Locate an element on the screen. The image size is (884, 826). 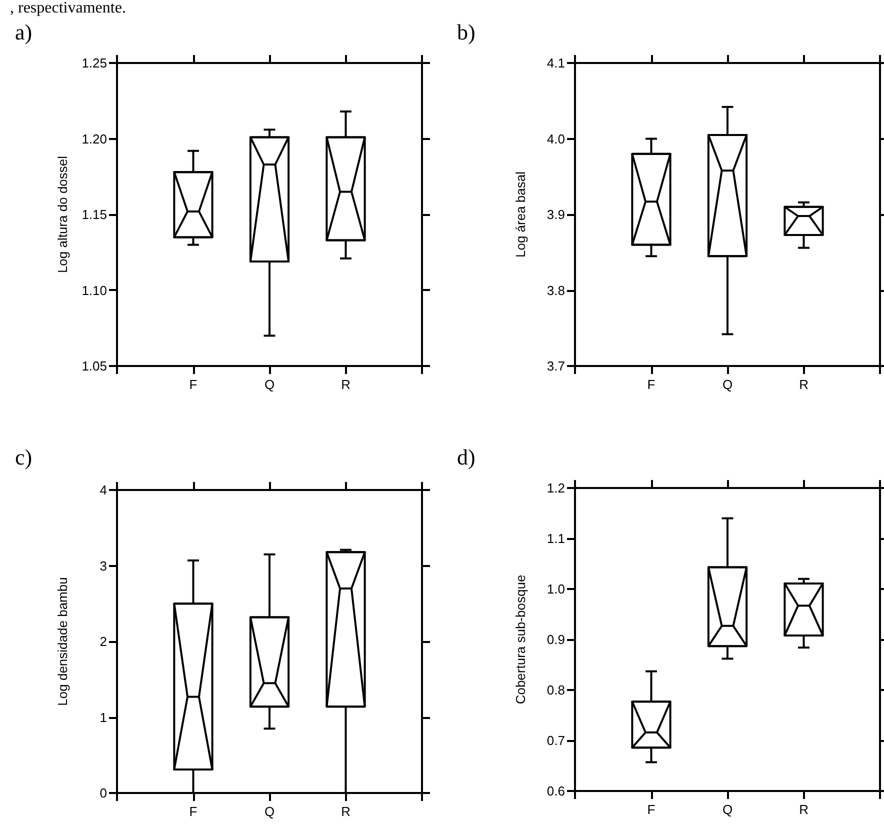
y-tick-label: 1.15 is located at coordinates (94, 214).